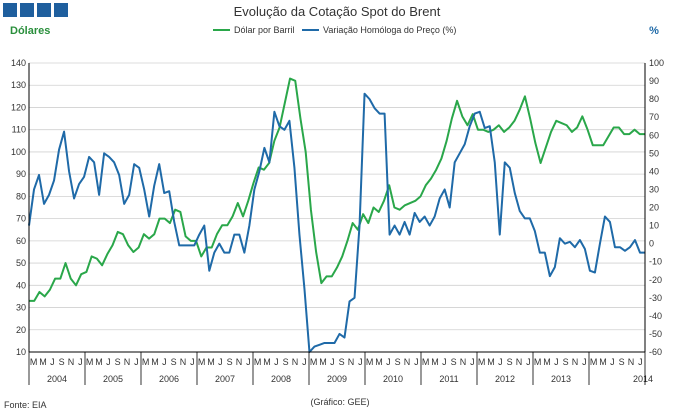  I want to click on right-axis-label: %, so click(654, 31).